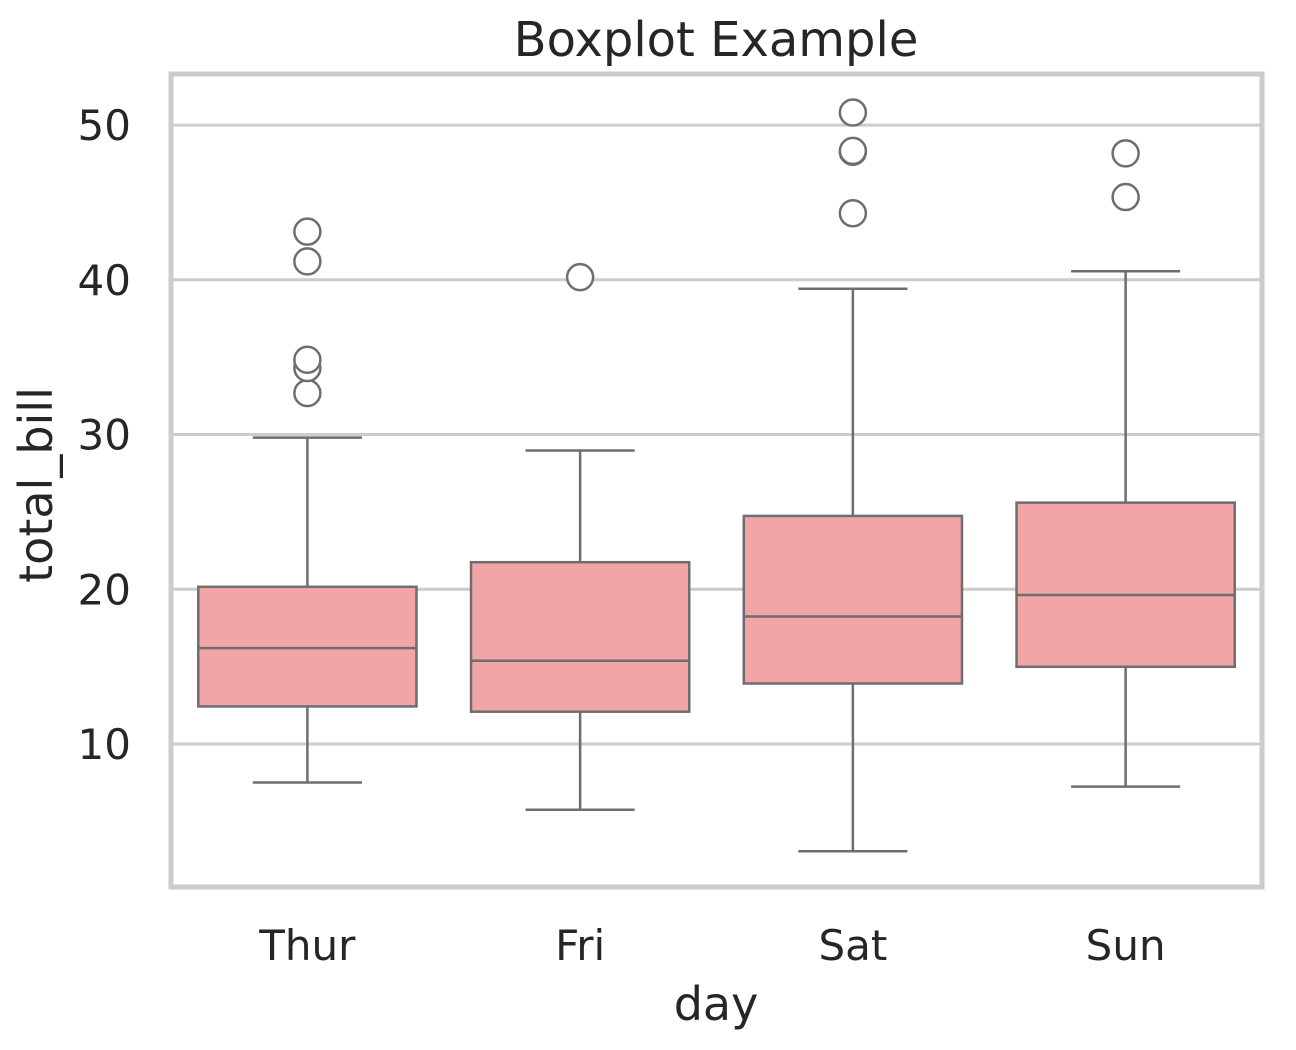  I want to click on y-tick-label: 10, so click(104, 744).